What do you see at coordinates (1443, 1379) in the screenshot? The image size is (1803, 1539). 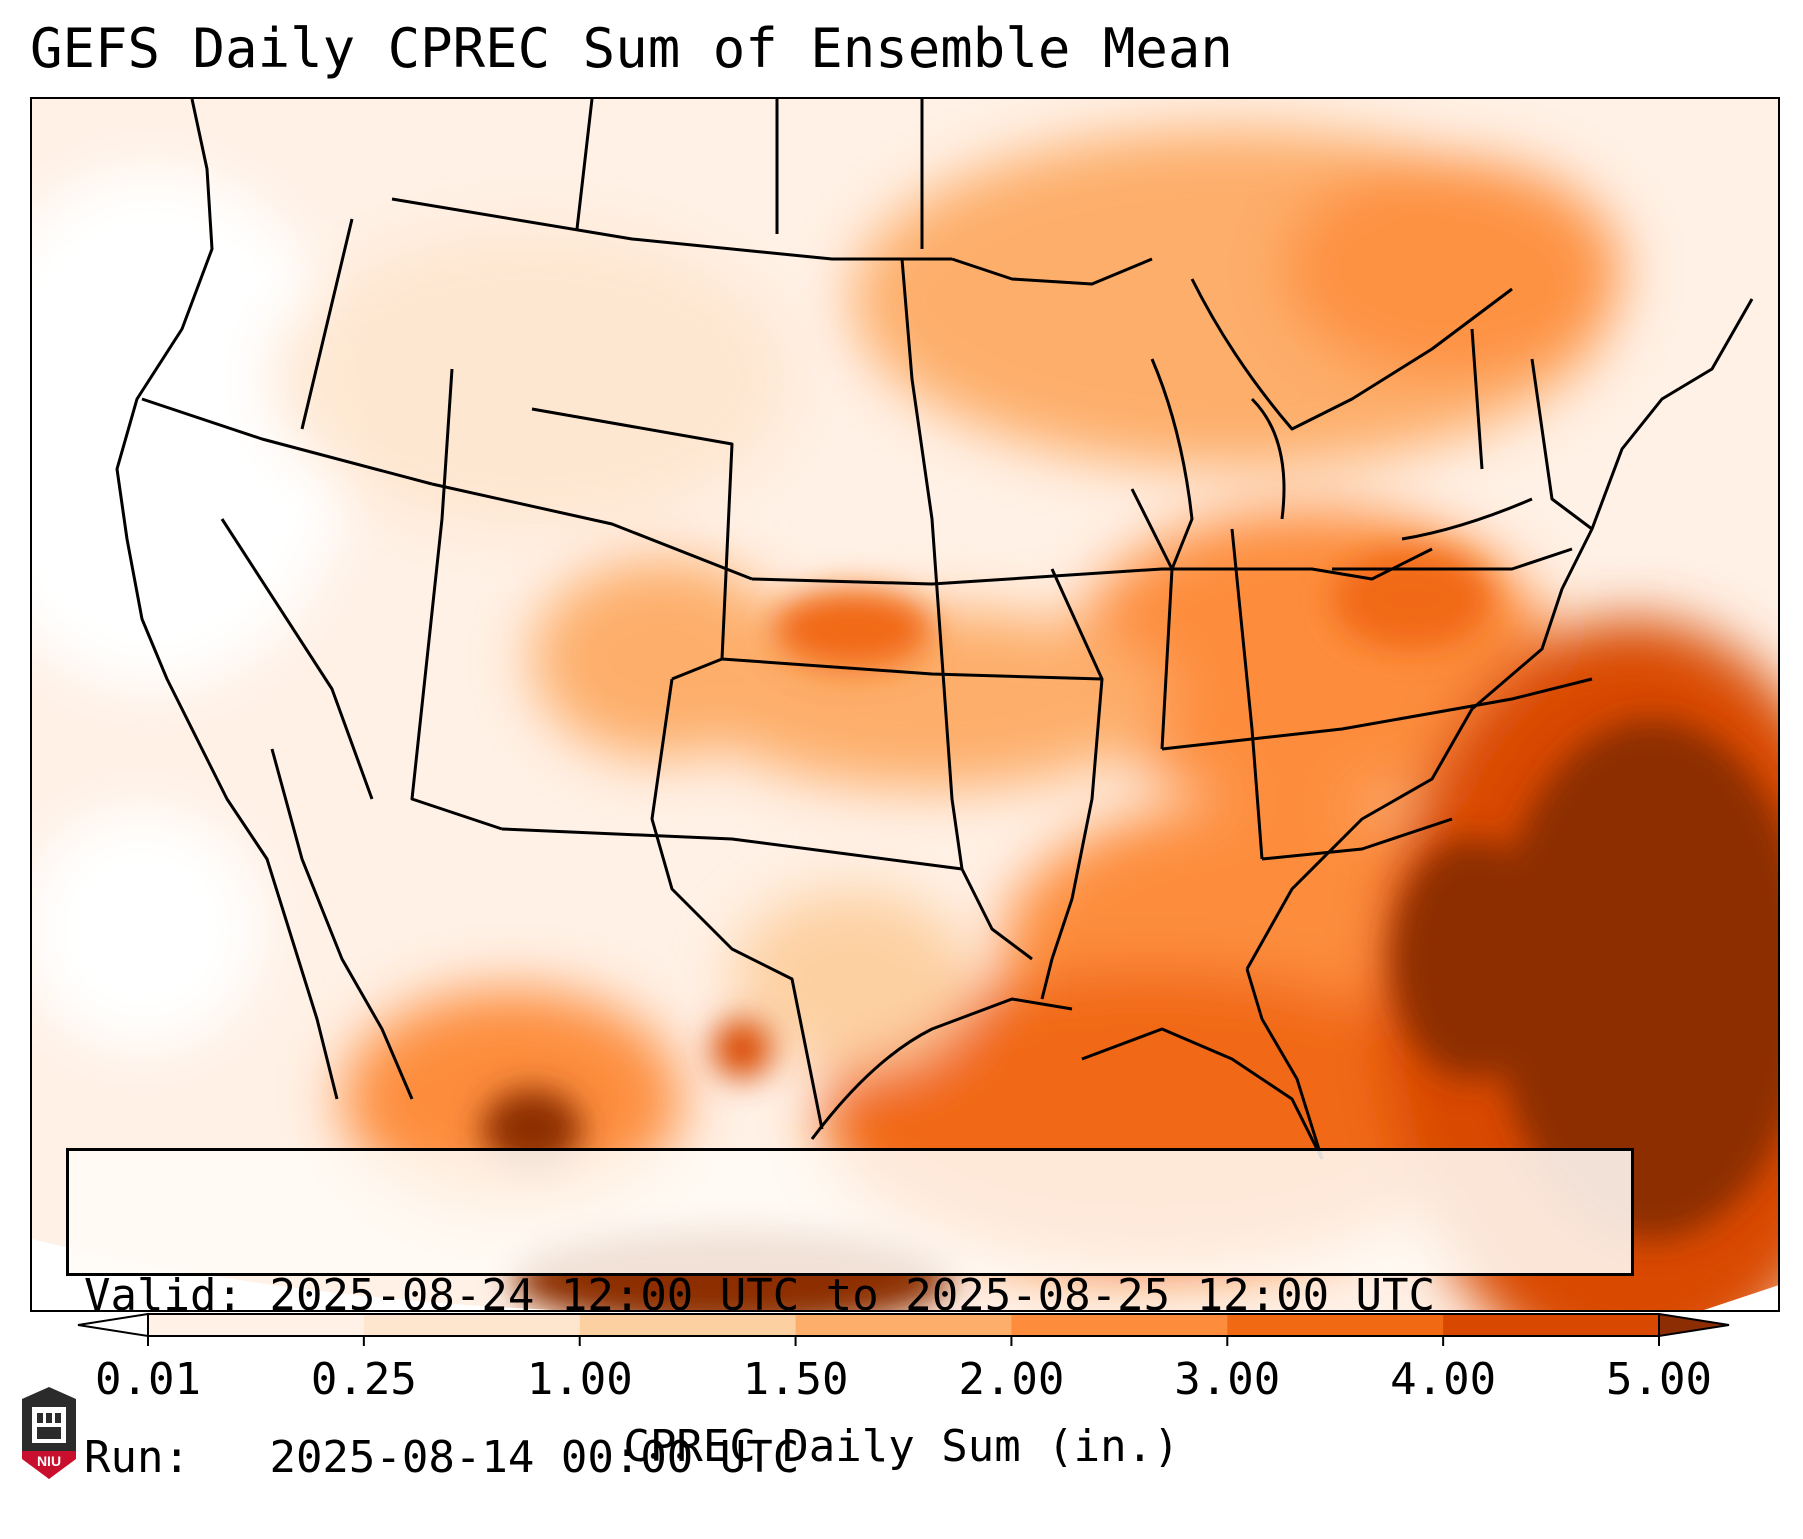 I see `colorbar-tick-label: 4.00` at bounding box center [1443, 1379].